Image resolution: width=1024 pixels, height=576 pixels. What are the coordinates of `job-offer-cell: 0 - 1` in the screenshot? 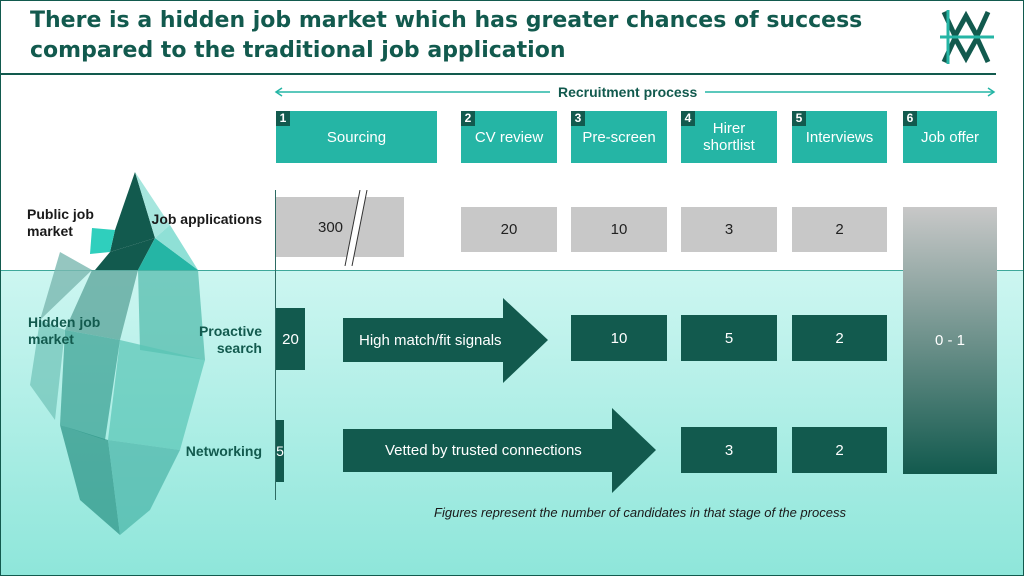 It's located at (950, 340).